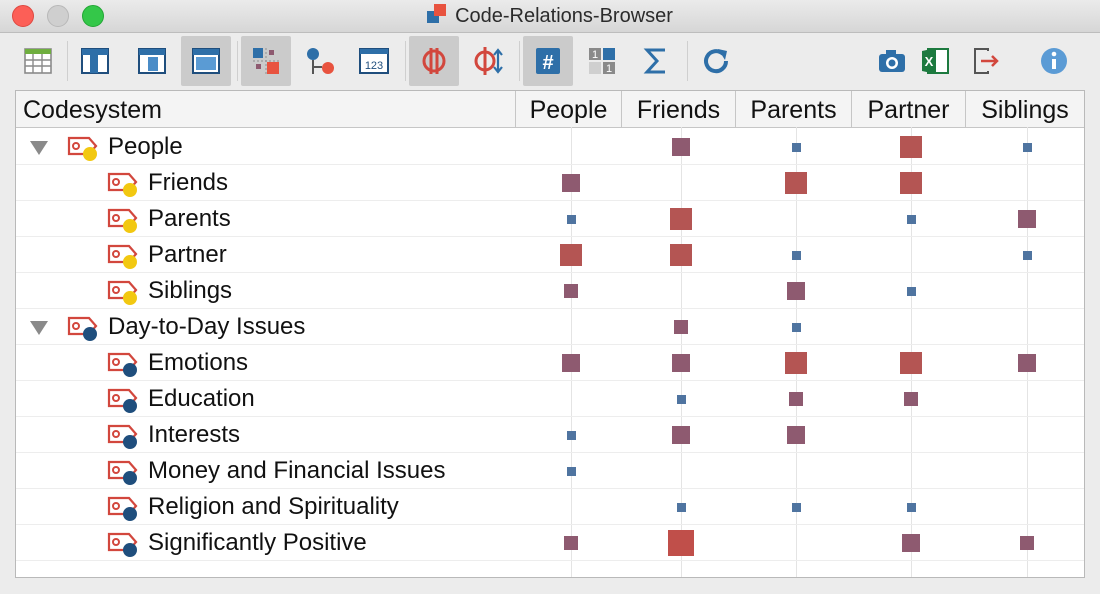  What do you see at coordinates (569, 109) in the screenshot?
I see `column-header-people: People` at bounding box center [569, 109].